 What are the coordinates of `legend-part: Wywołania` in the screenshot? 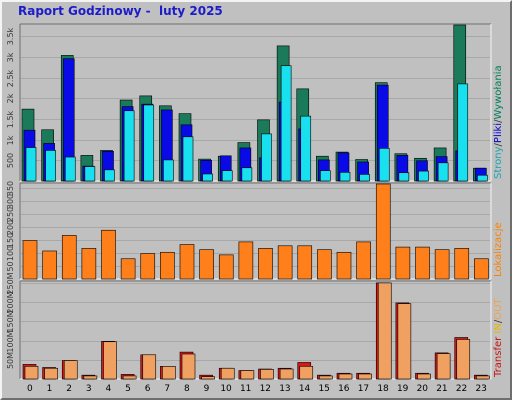 It's located at (498, 92).